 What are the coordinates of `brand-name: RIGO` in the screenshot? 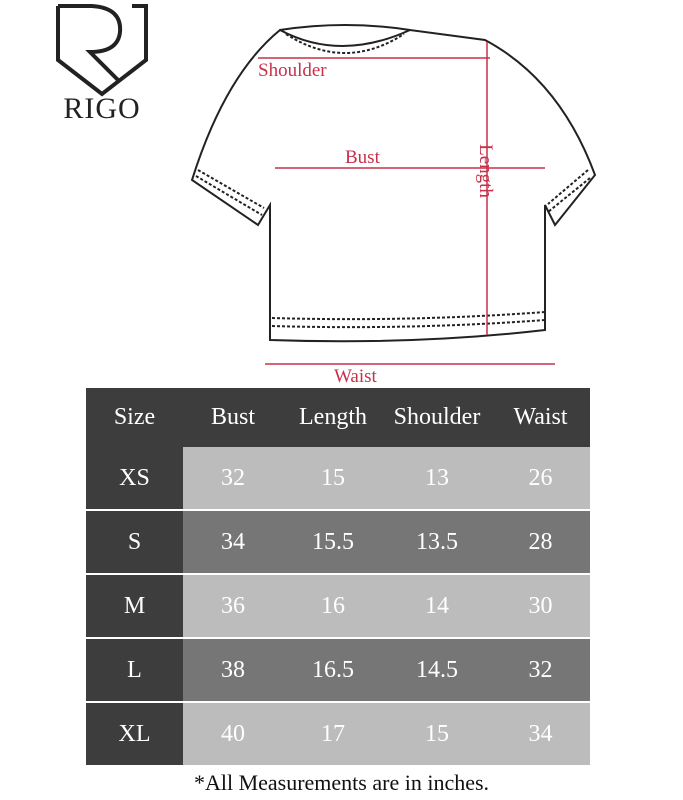 It's located at (102, 108).